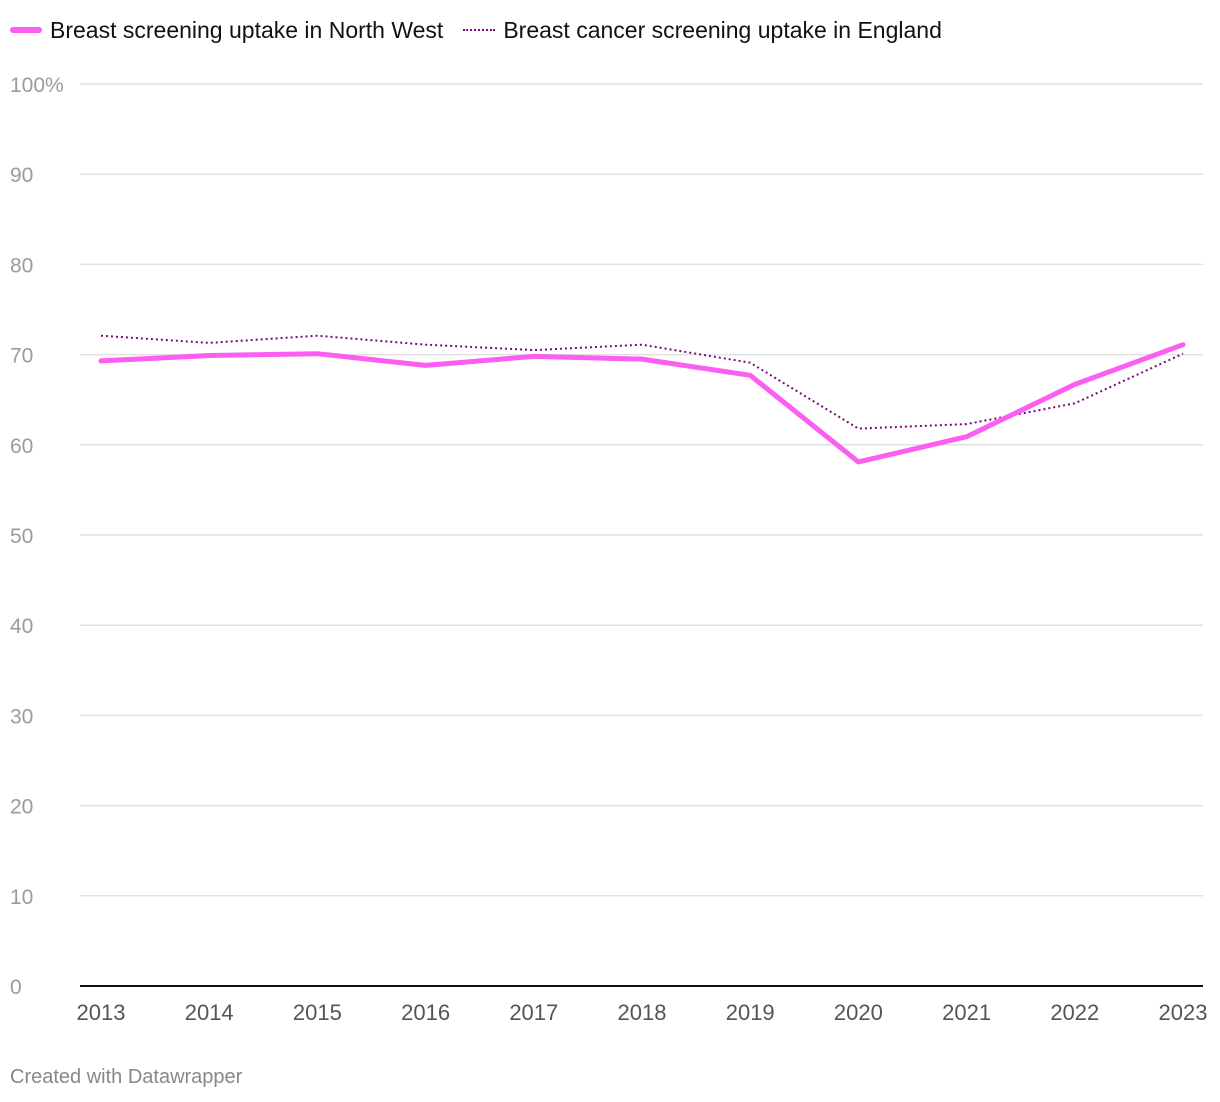 The width and height of the screenshot is (1220, 1102). Describe the element at coordinates (21, 897) in the screenshot. I see `y-tick-label-10: 10` at that location.